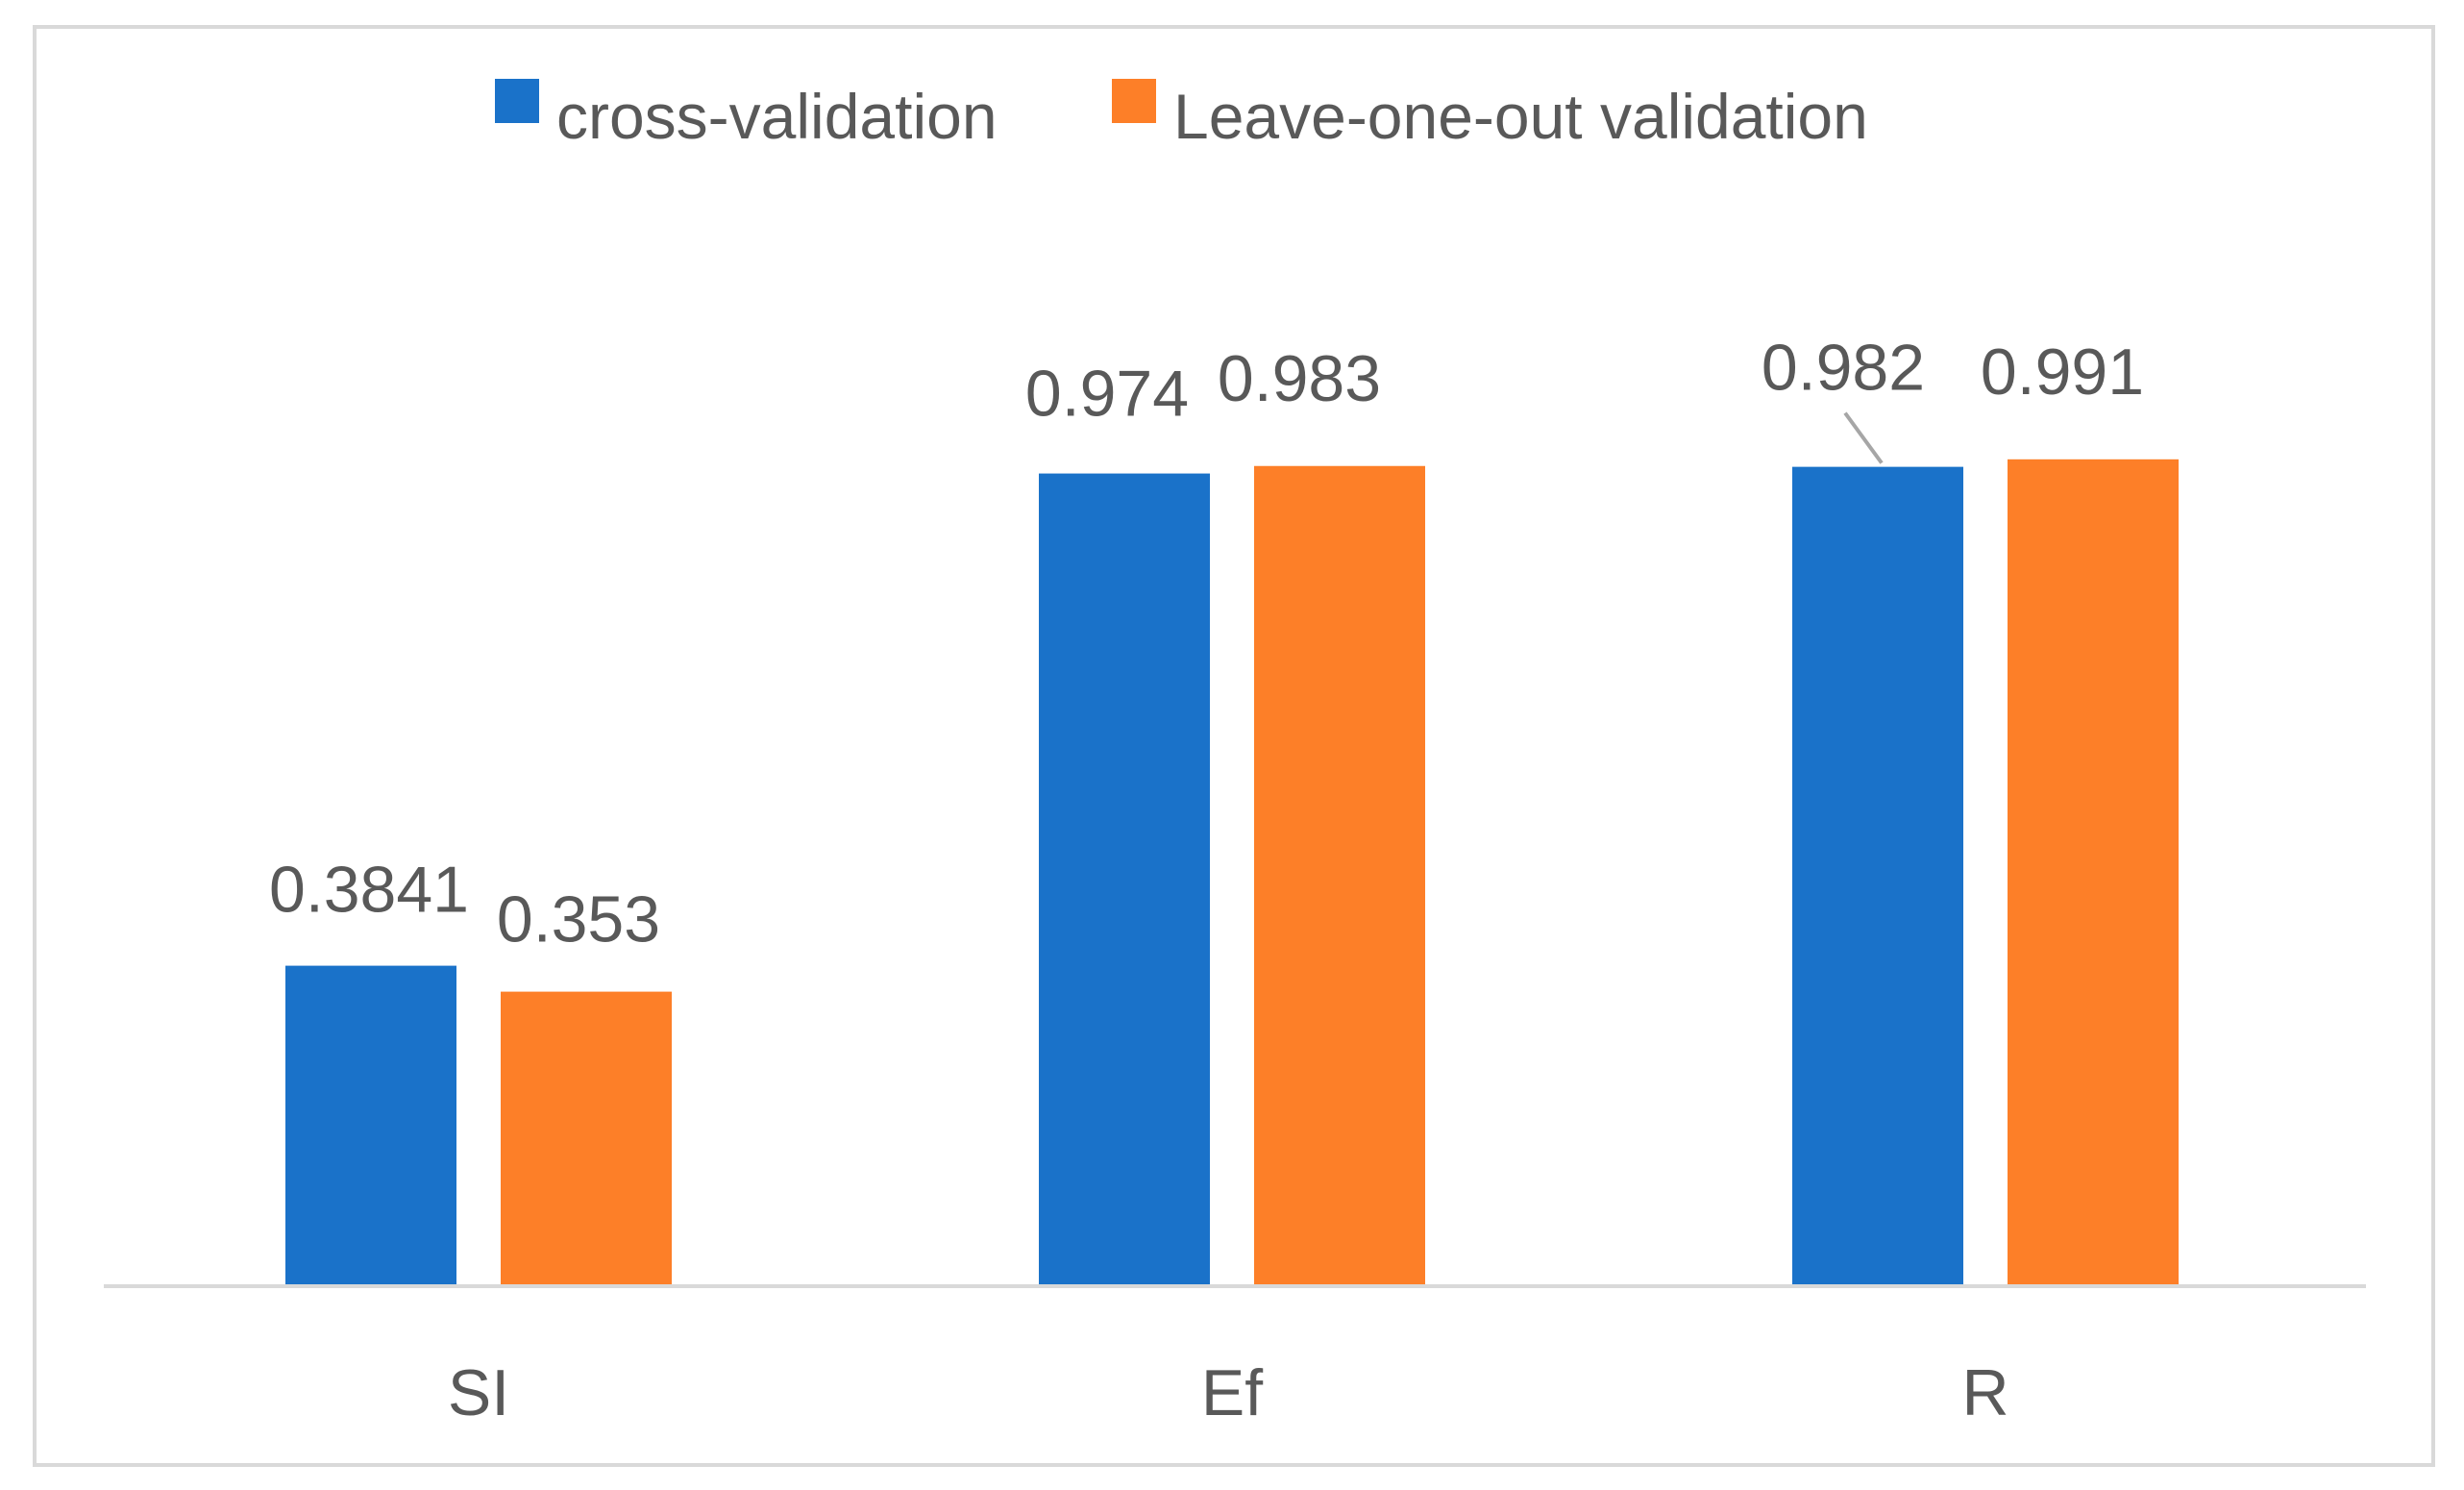 This screenshot has height=1490, width=2464. What do you see at coordinates (478, 1392) in the screenshot?
I see `tick-label-si: SI` at bounding box center [478, 1392].